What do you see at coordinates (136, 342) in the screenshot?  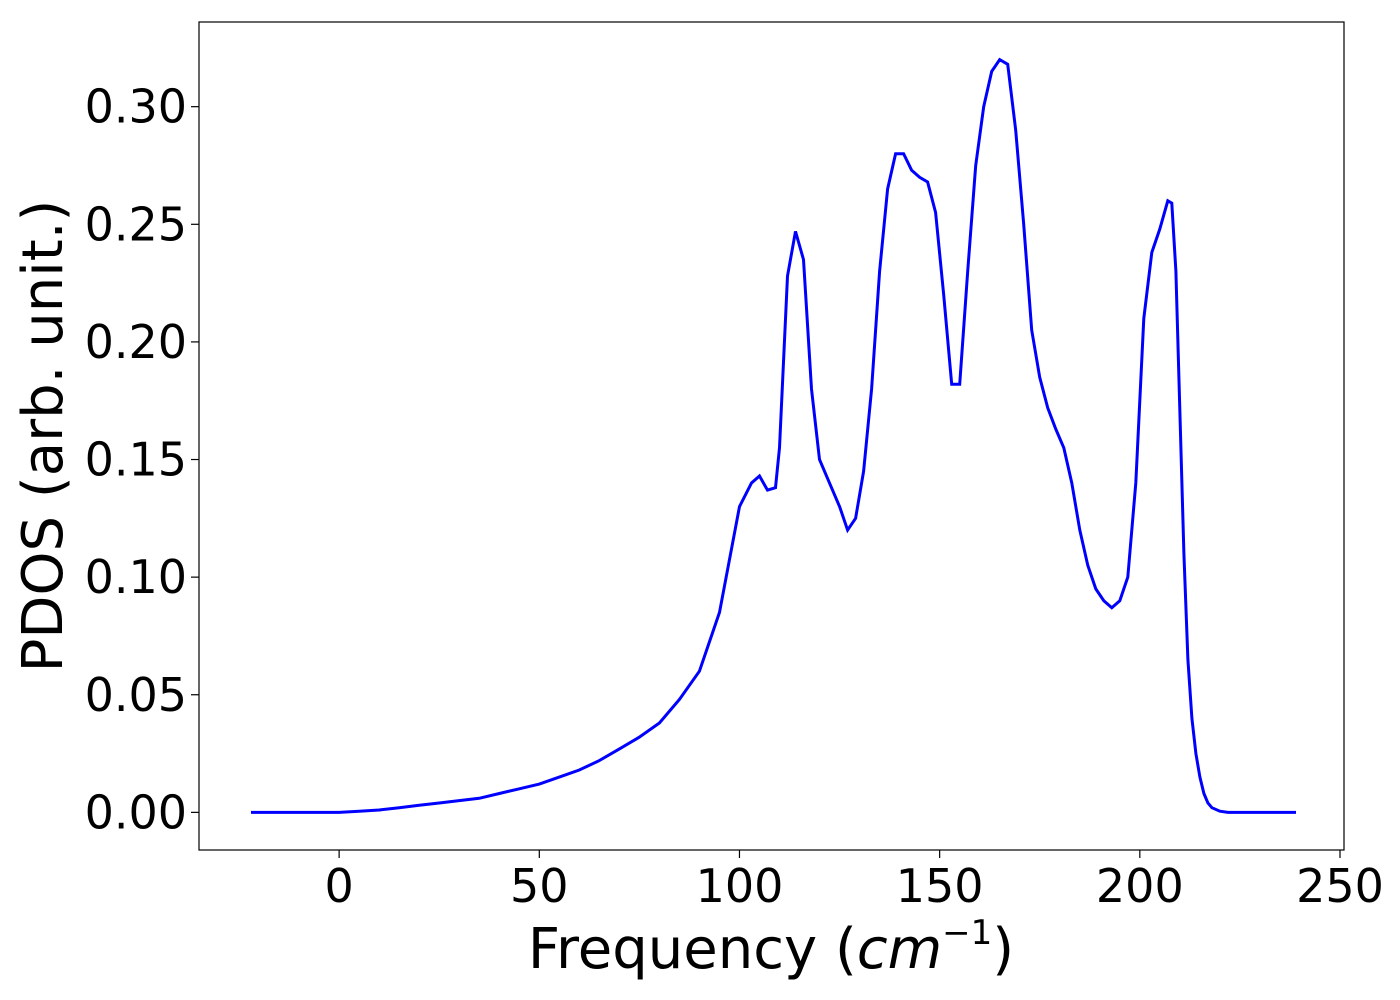 I see `y-tick-label: 0.20` at bounding box center [136, 342].